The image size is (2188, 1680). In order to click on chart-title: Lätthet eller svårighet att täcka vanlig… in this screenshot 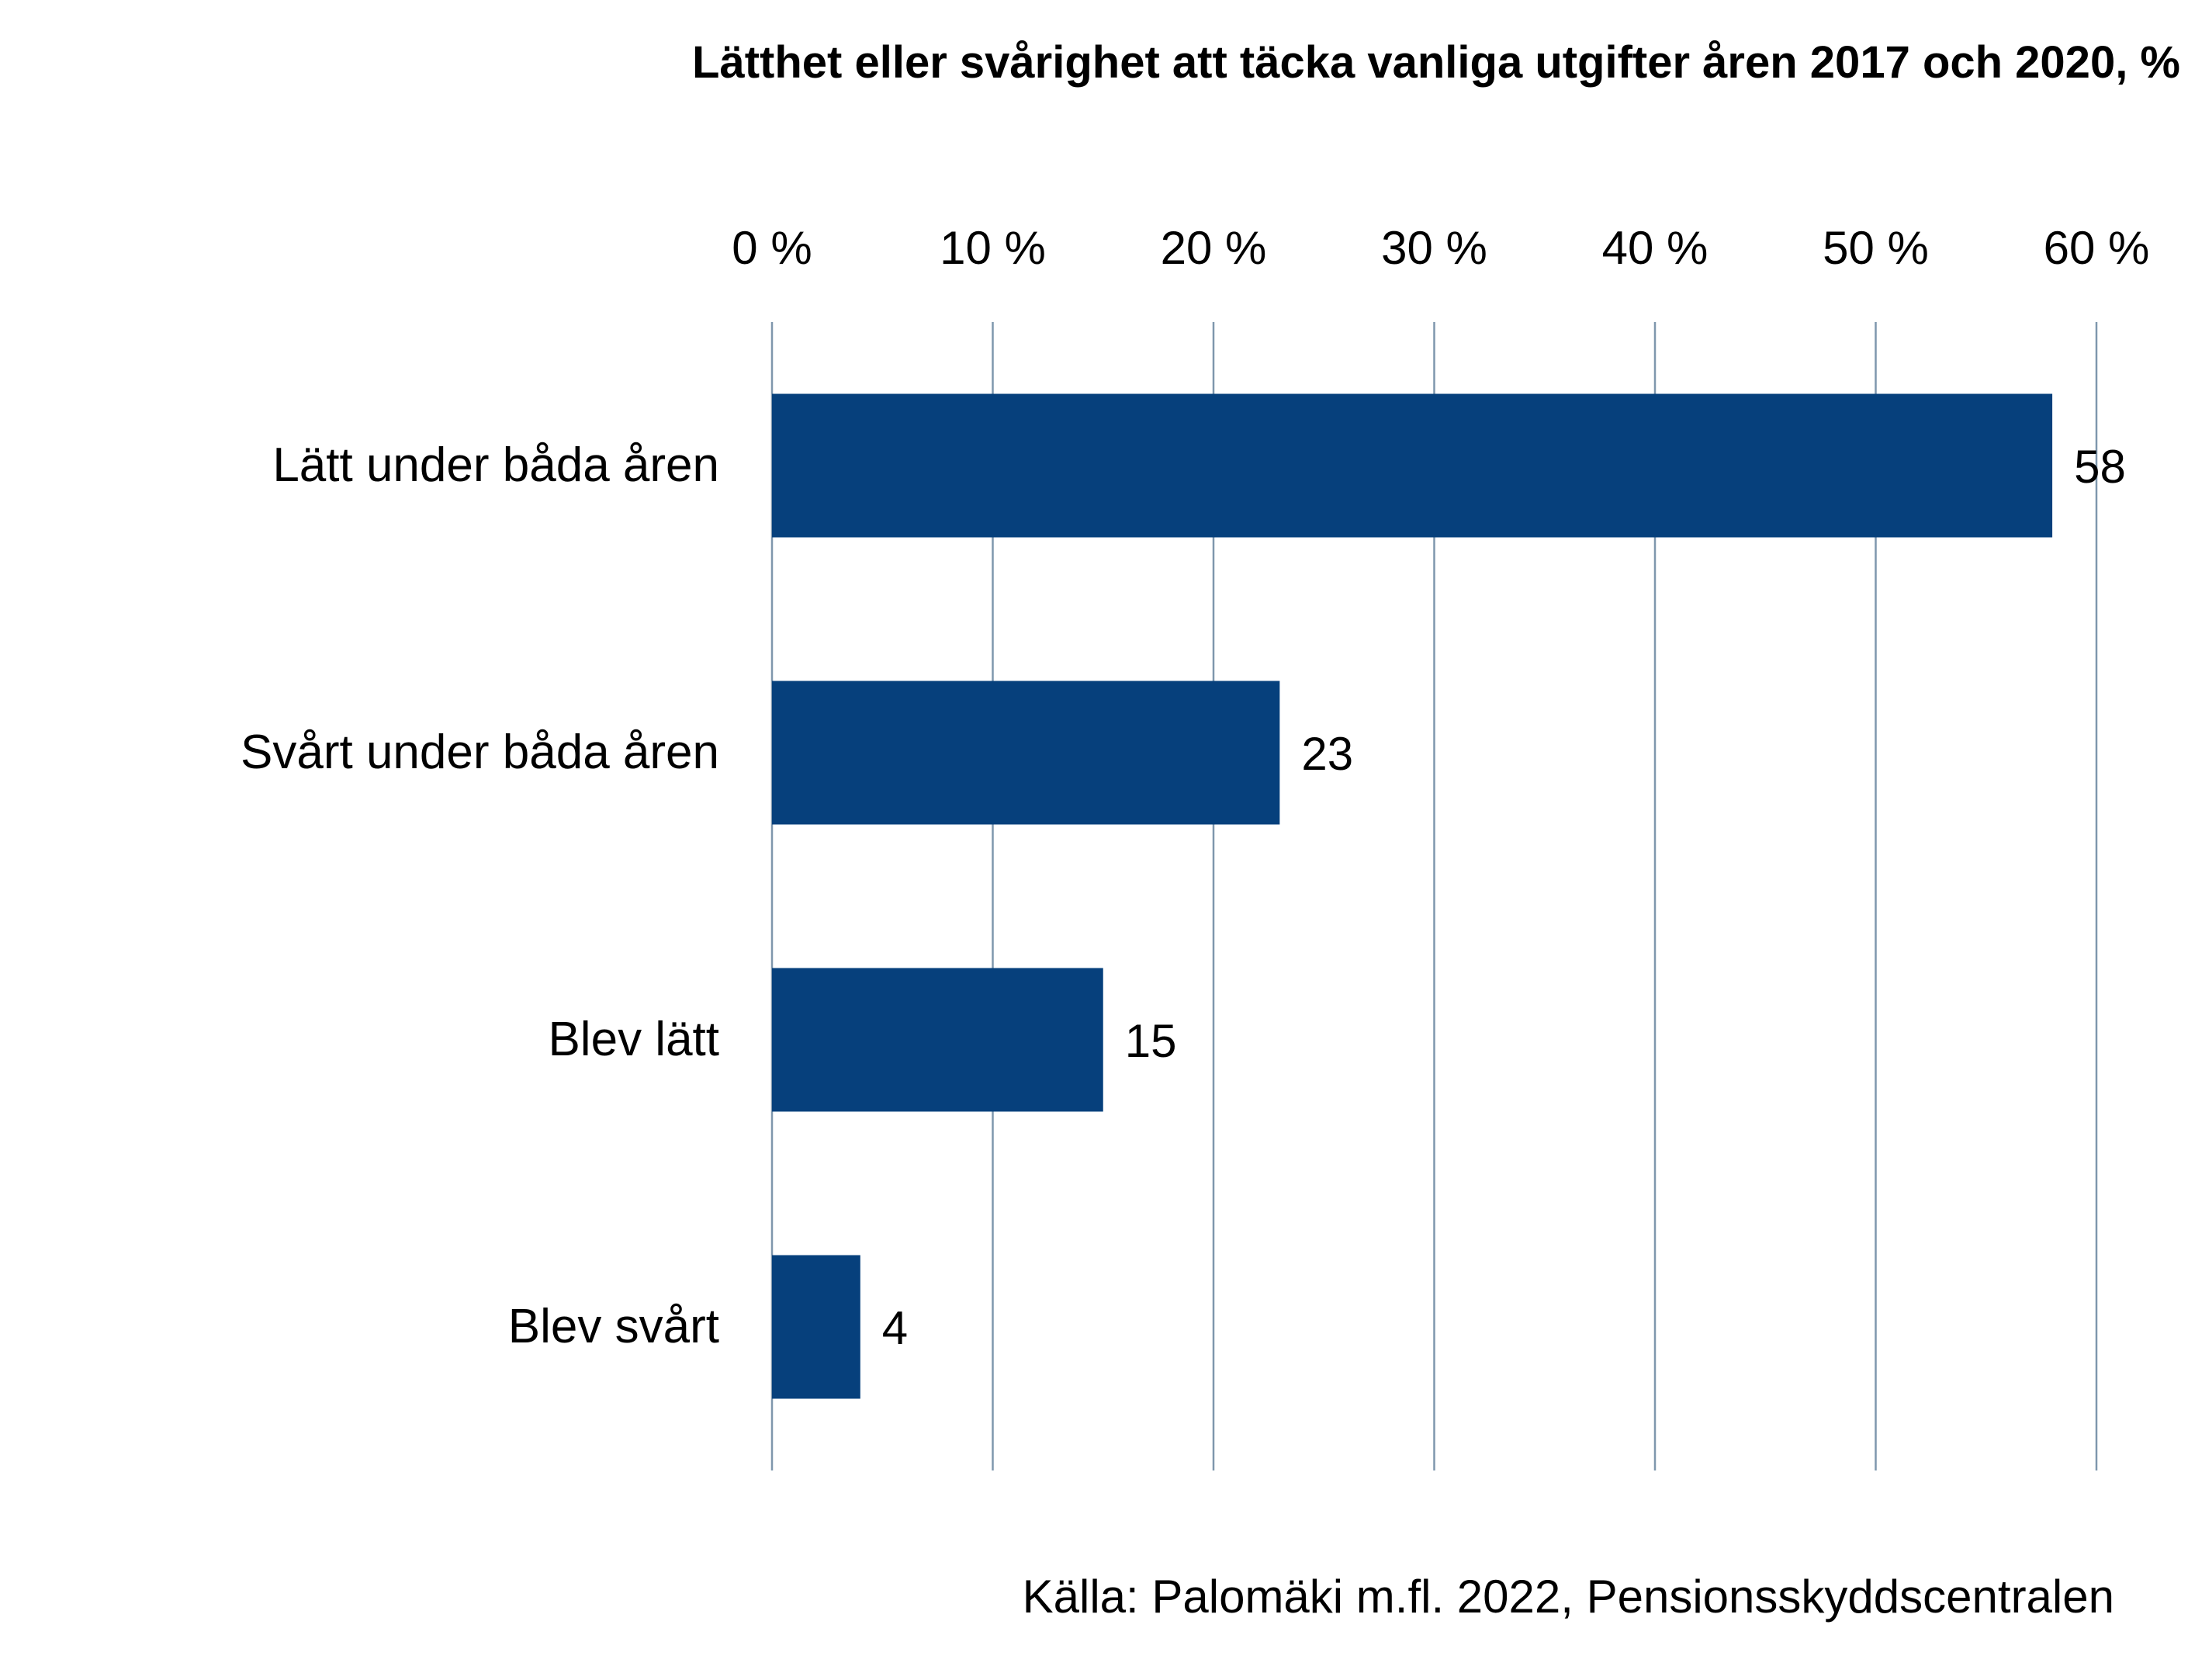, I will do `click(1436, 63)`.